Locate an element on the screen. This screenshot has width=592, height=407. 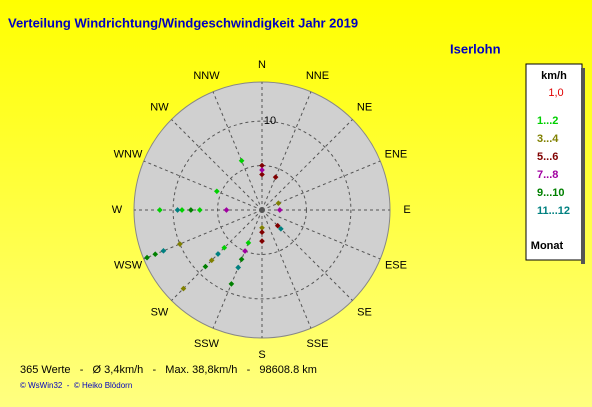
legend-title: km/h is located at coordinates (554, 76).